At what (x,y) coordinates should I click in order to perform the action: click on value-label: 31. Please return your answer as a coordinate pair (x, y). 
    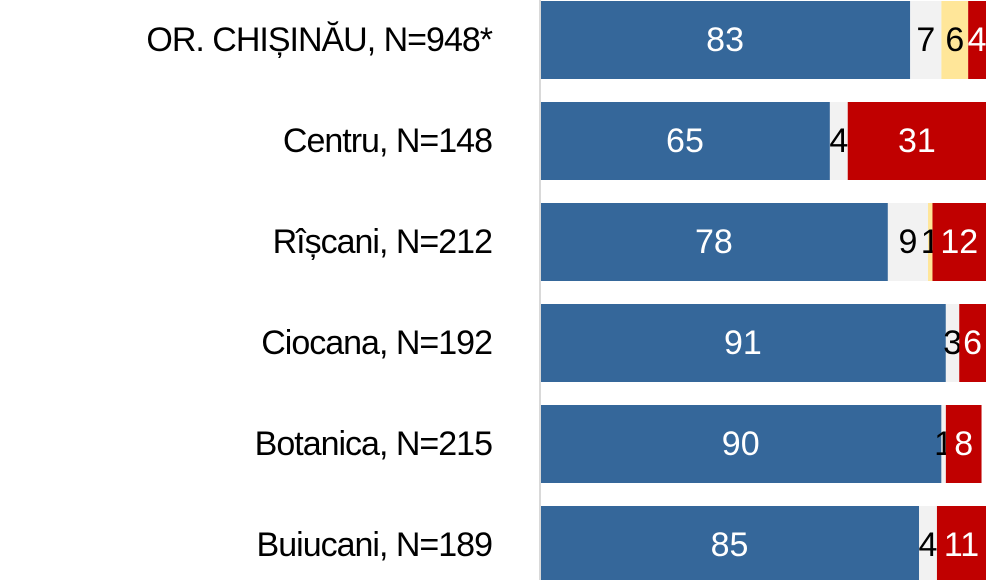
    Looking at the image, I should click on (917, 141).